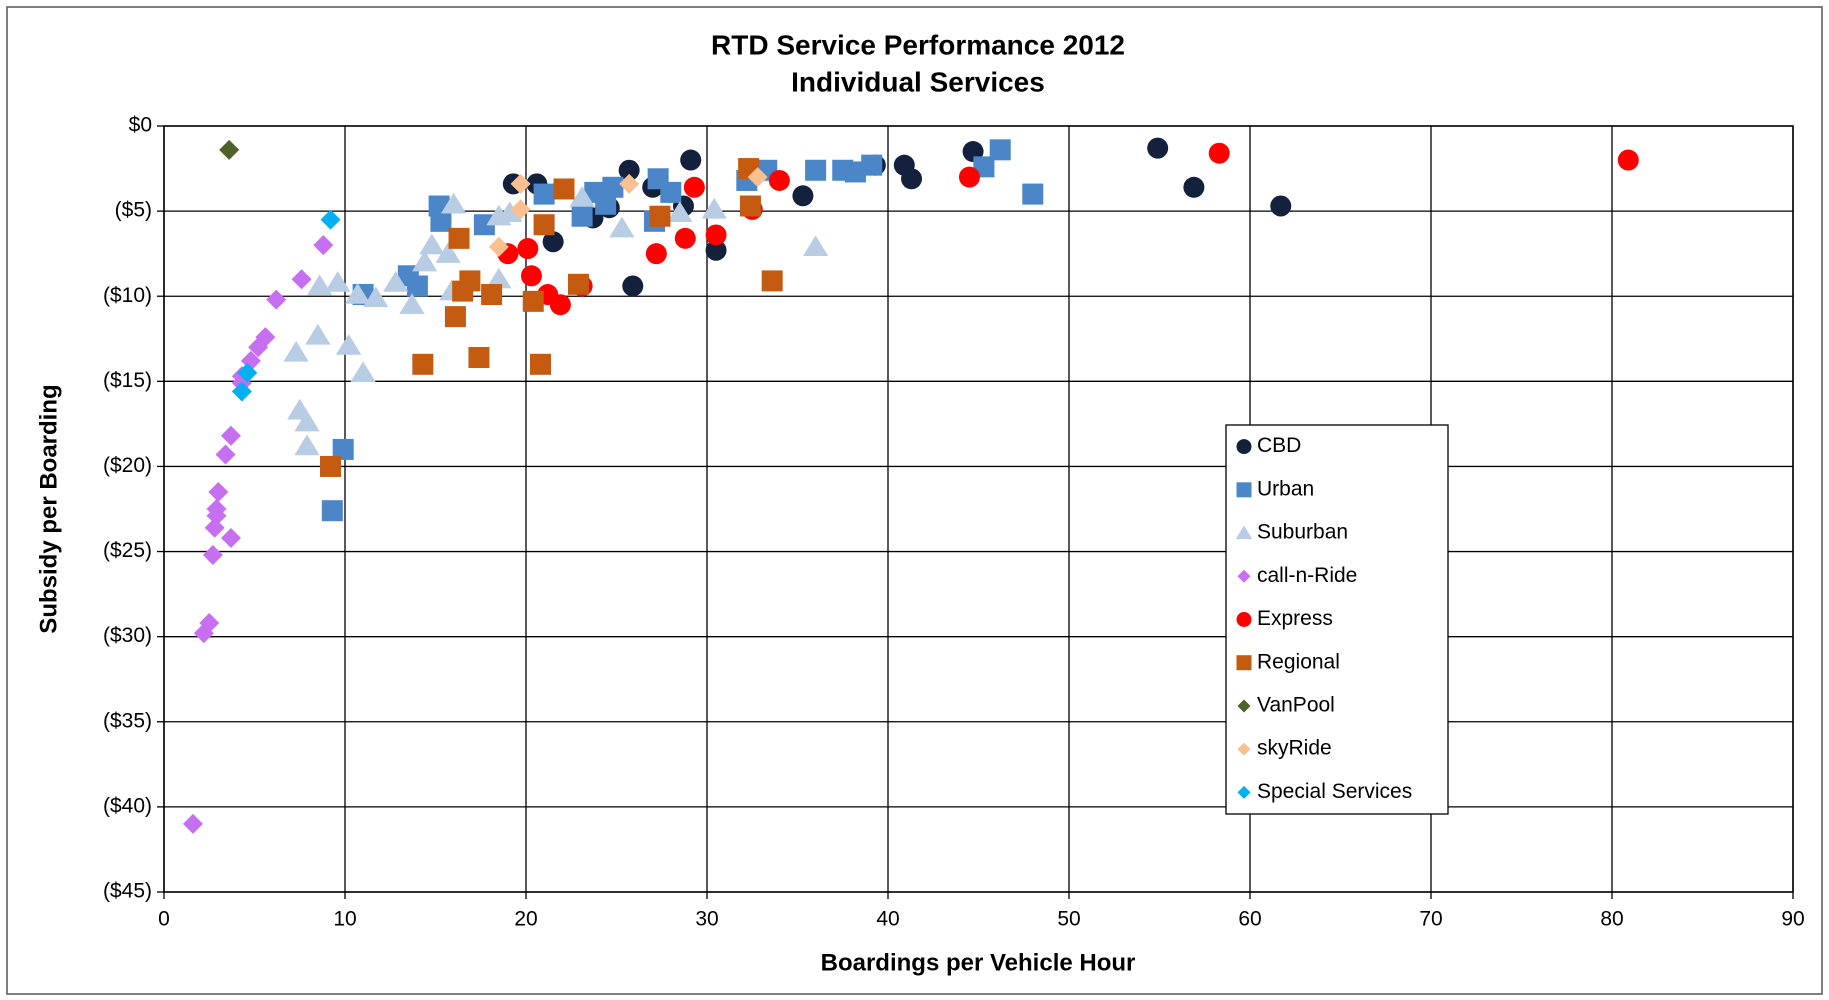 This screenshot has width=1829, height=1000. What do you see at coordinates (140, 125) in the screenshot?
I see `y-tick-label: $0` at bounding box center [140, 125].